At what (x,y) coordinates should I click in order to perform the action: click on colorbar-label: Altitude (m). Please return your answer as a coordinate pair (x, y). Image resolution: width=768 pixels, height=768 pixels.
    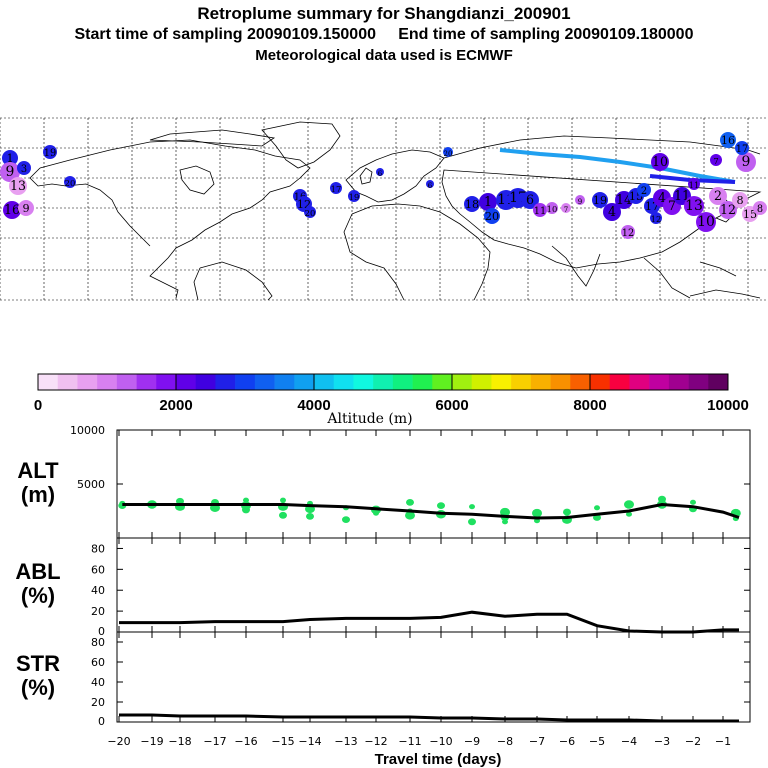
    Looking at the image, I should click on (369, 419).